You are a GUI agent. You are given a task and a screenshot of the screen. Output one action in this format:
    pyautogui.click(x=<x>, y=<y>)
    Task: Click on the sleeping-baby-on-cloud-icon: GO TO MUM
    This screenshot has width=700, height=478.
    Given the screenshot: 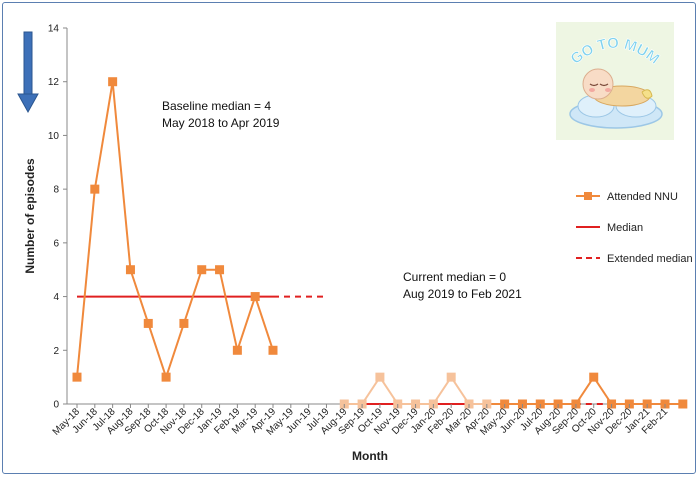 What is the action you would take?
    pyautogui.click(x=615, y=82)
    